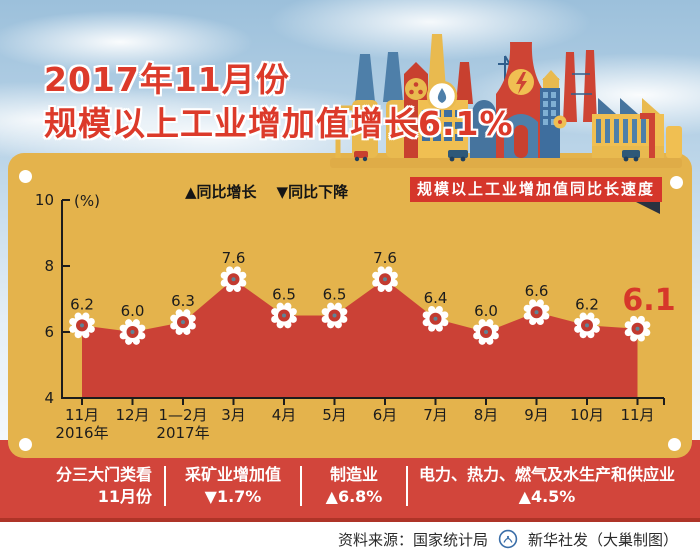 The height and width of the screenshot is (556, 700). I want to click on chart-title-badge-label: 规模以上工业增加值同比长速度, so click(535, 189).